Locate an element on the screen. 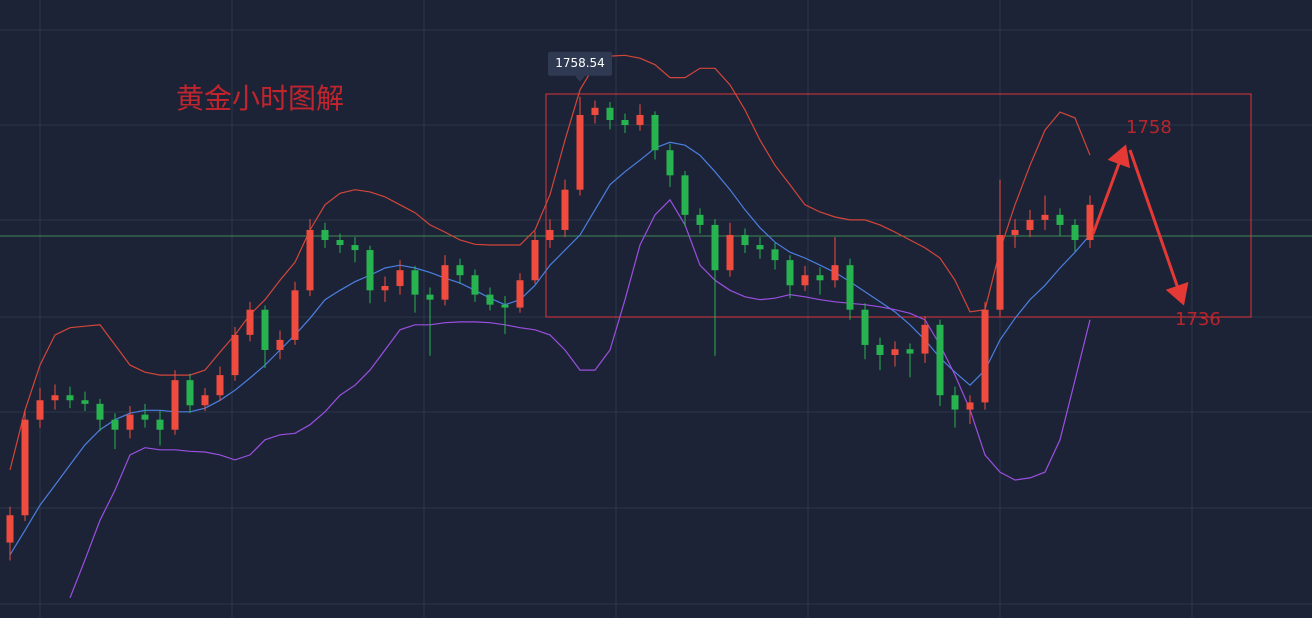 The image size is (1312, 618). arrow-down is located at coordinates (1158, 227).